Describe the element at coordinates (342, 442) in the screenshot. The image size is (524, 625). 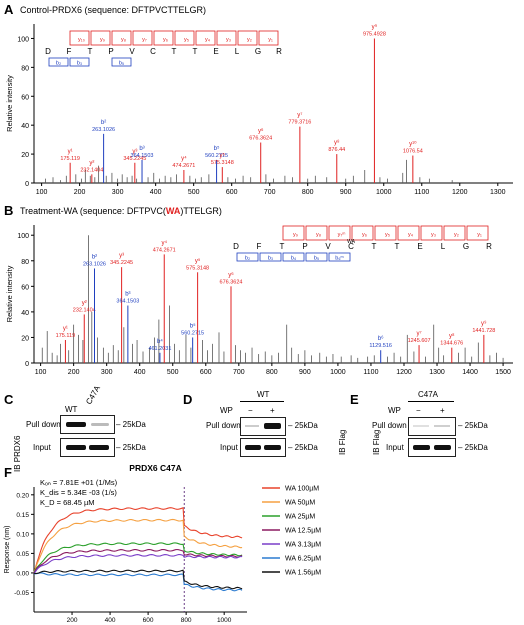
I see `panel-d-side-label: IB Flag` at that location.